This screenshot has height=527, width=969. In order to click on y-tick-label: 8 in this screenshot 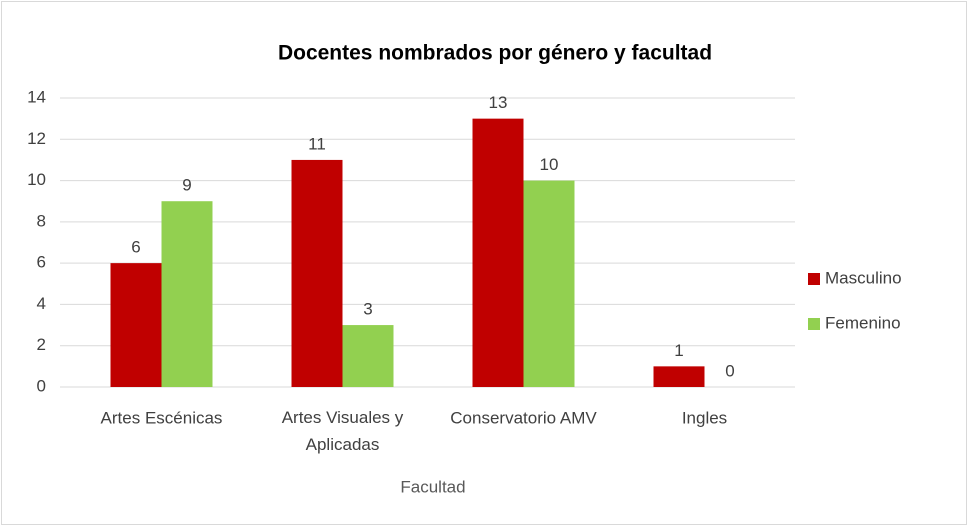, I will do `click(41, 220)`.